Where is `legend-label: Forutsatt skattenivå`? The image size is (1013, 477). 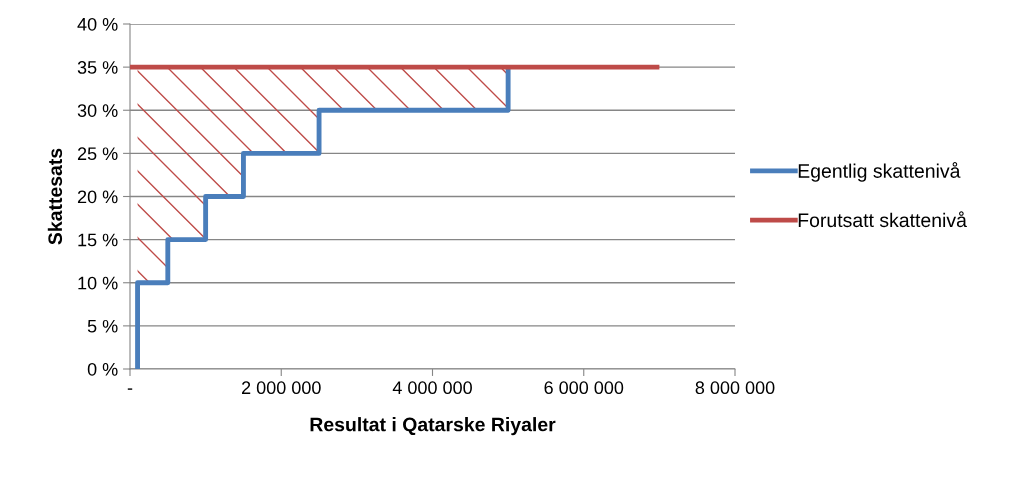 legend-label: Forutsatt skattenivå is located at coordinates (882, 219).